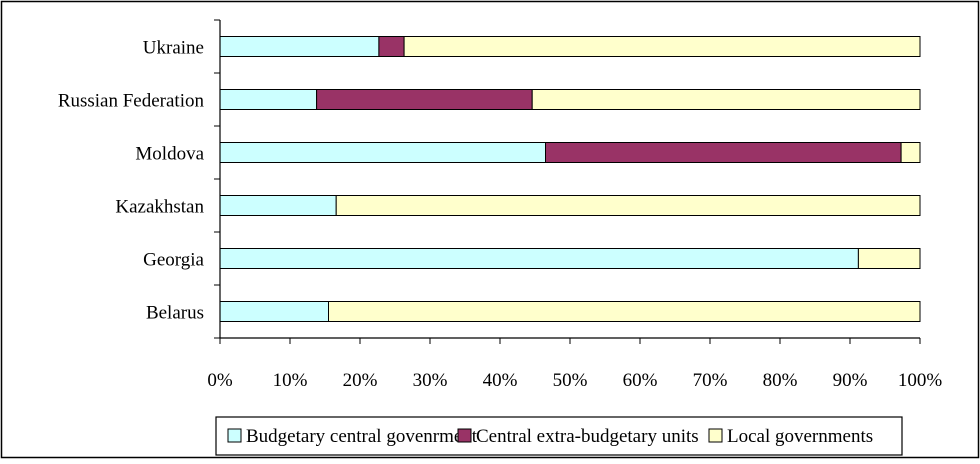 Image resolution: width=980 pixels, height=464 pixels. What do you see at coordinates (662, 46) in the screenshot?
I see `bar-ukraine-local-governments` at bounding box center [662, 46].